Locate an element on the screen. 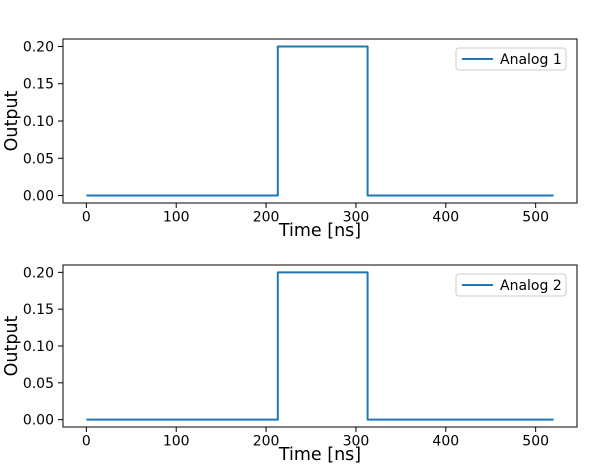  legend-label: Analog 2 is located at coordinates (531, 286).